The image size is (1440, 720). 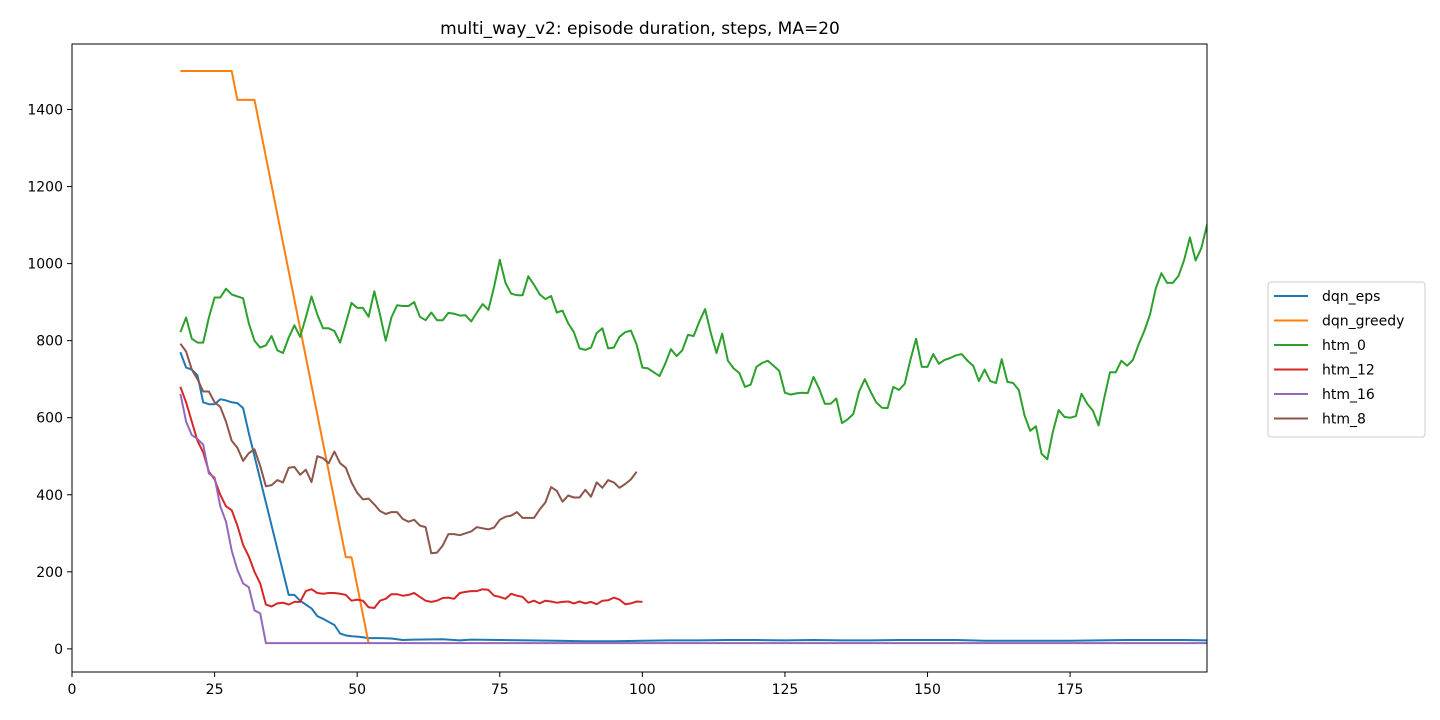 What do you see at coordinates (642, 690) in the screenshot?
I see `x-tick-label: 100` at bounding box center [642, 690].